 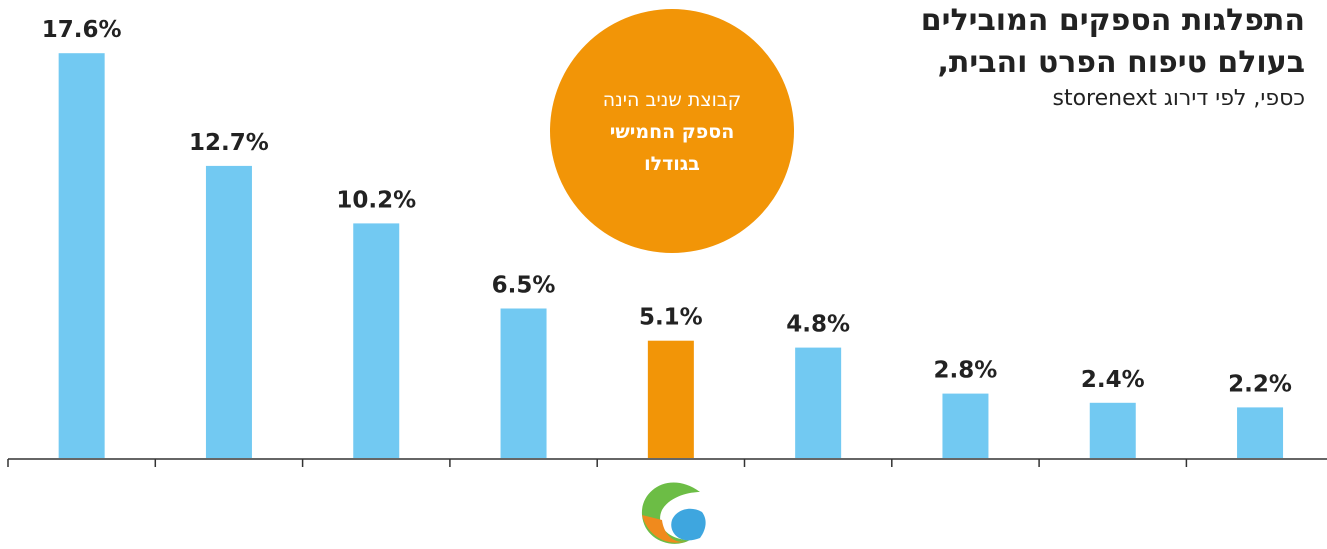 What do you see at coordinates (672, 100) in the screenshot?
I see `annotation-line: קבוצת שניב הינה` at bounding box center [672, 100].